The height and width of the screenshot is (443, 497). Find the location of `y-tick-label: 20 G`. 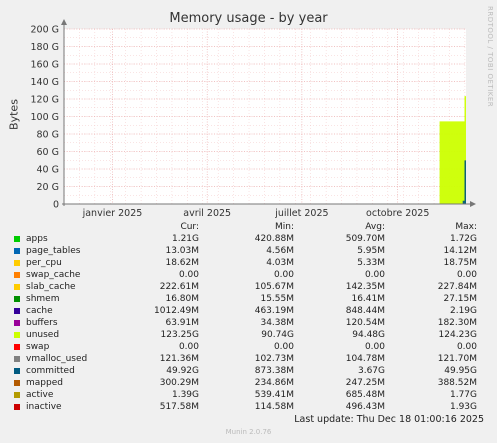

y-tick-label: 20 G is located at coordinates (48, 187).